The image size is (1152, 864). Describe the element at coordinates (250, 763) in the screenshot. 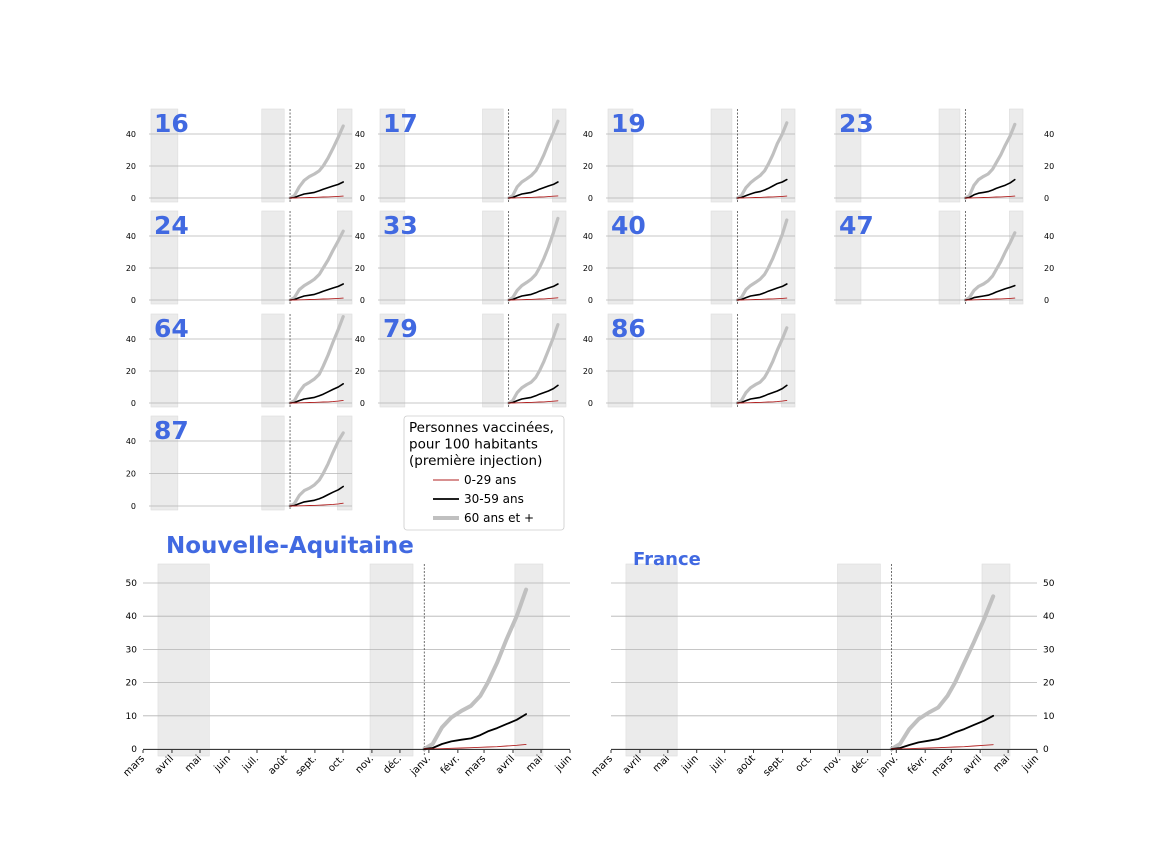

I see `x-tick-label: juil.` at that location.